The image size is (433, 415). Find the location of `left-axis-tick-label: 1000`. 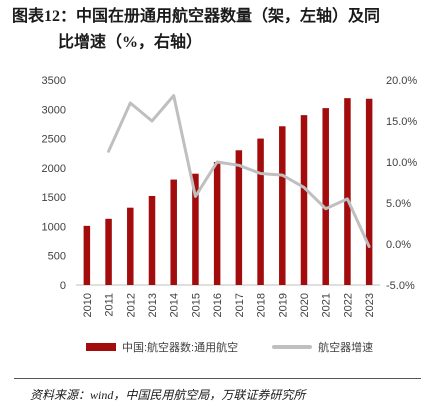

left-axis-tick-label: 1000 is located at coordinates (54, 227).